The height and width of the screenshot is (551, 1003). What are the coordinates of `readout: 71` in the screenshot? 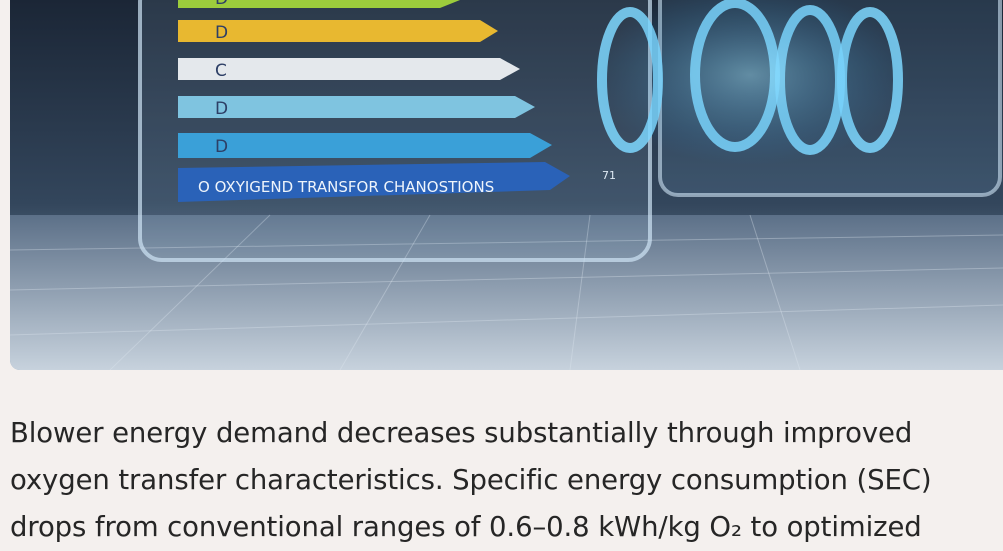 It's located at (609, 175).